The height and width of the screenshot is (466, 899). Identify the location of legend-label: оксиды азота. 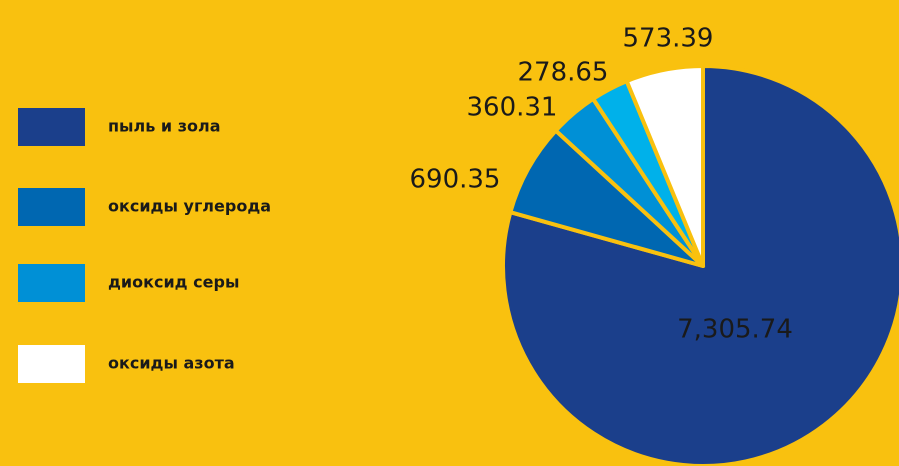
(171, 363).